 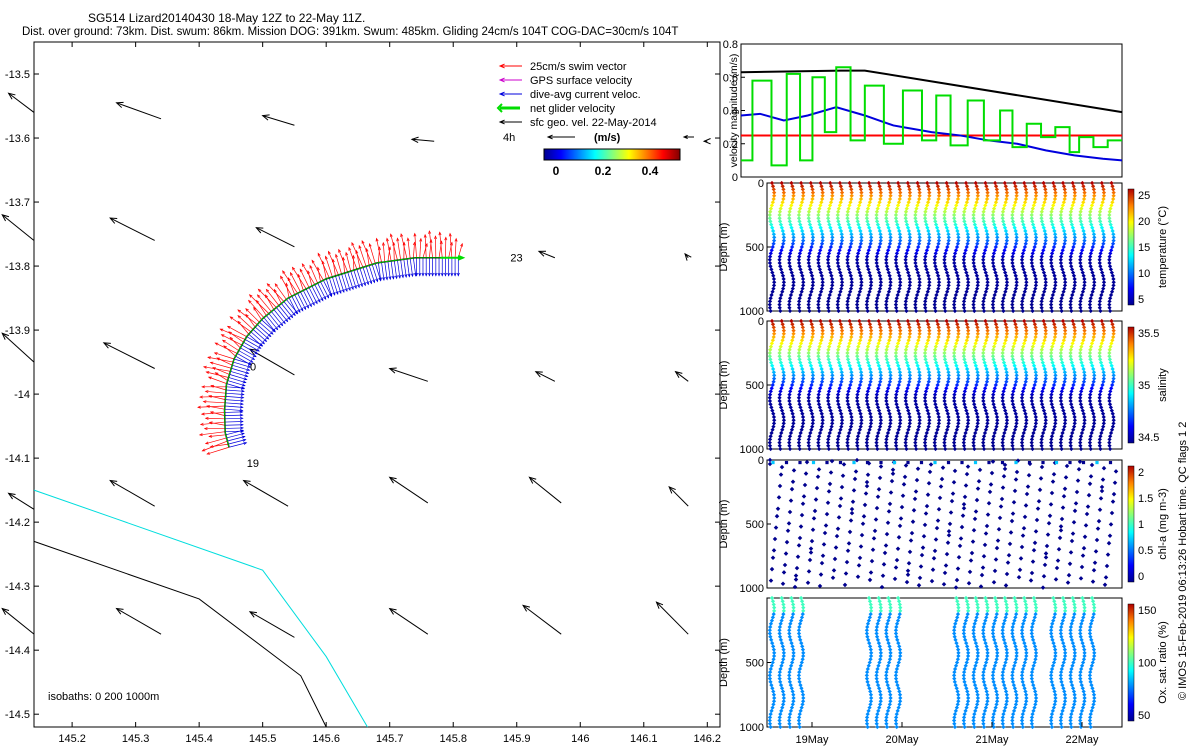 I want to click on annotation-0: 0, so click(x=253, y=368).